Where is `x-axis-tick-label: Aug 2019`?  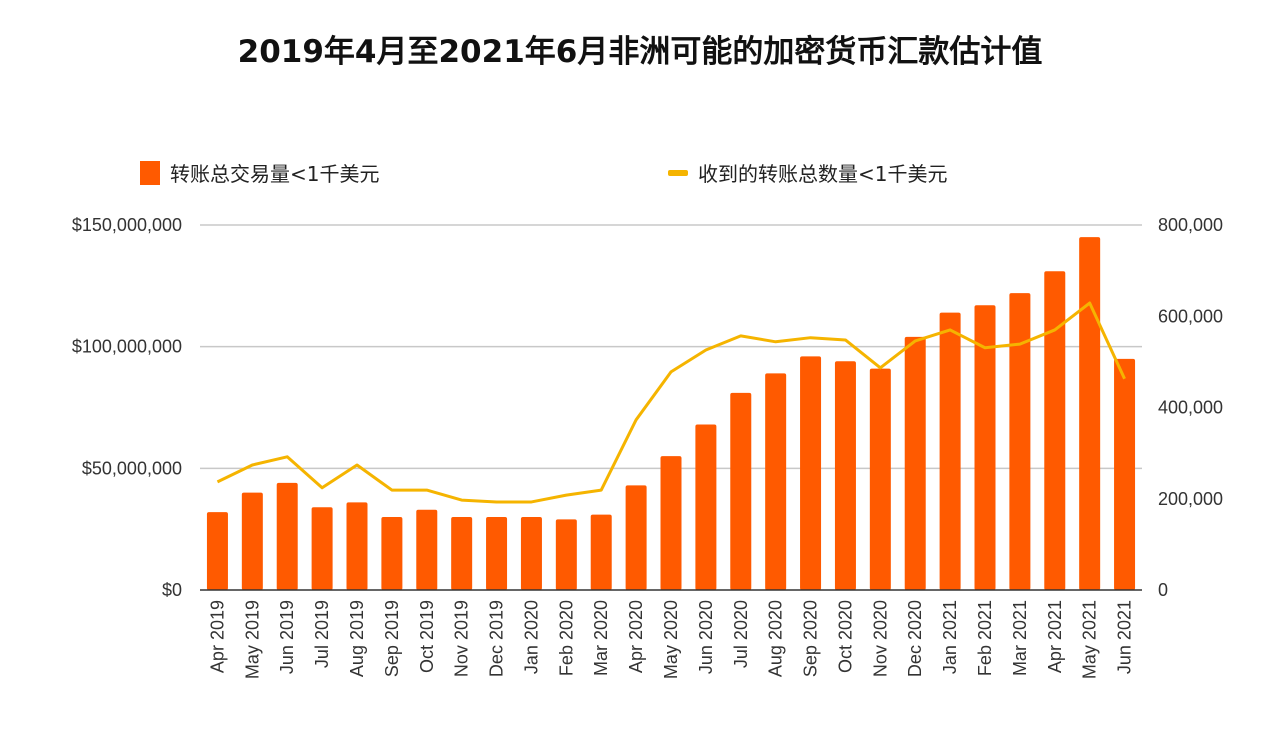
x-axis-tick-label: Aug 2019 is located at coordinates (357, 638).